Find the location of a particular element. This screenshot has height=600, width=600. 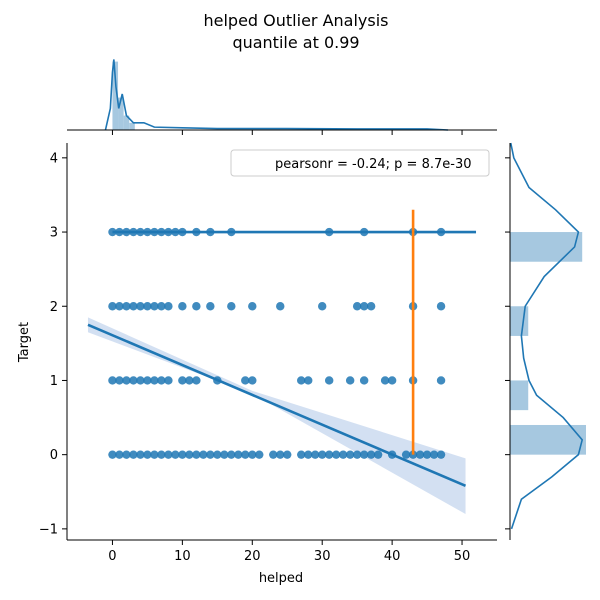

y-axis-label: Target is located at coordinates (24, 342).